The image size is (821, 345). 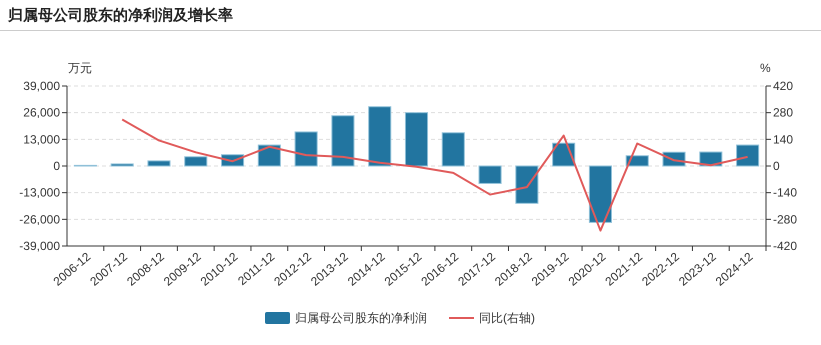 What do you see at coordinates (41, 139) in the screenshot?
I see `y-tick-label: 13,000` at bounding box center [41, 139].